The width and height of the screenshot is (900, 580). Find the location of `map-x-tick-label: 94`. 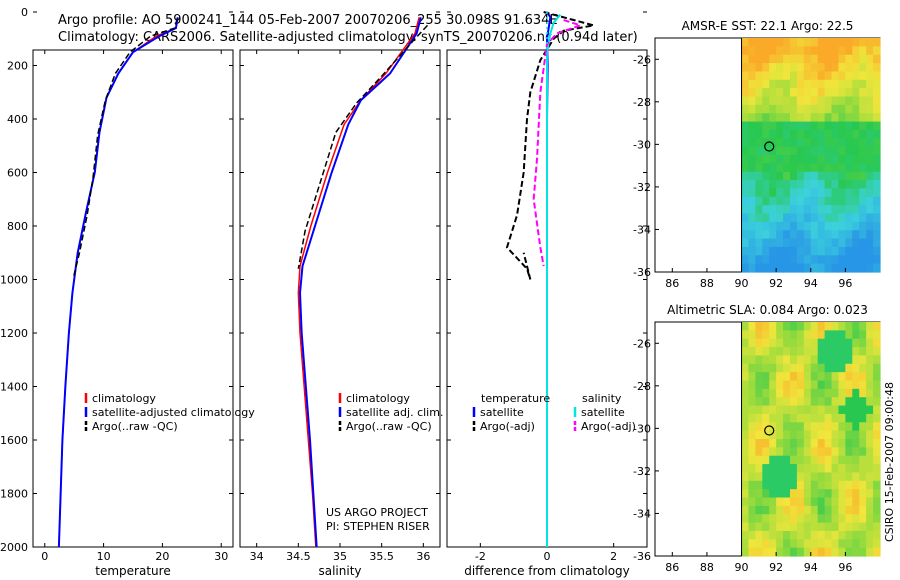

map-x-tick-label: 94 is located at coordinates (811, 567).